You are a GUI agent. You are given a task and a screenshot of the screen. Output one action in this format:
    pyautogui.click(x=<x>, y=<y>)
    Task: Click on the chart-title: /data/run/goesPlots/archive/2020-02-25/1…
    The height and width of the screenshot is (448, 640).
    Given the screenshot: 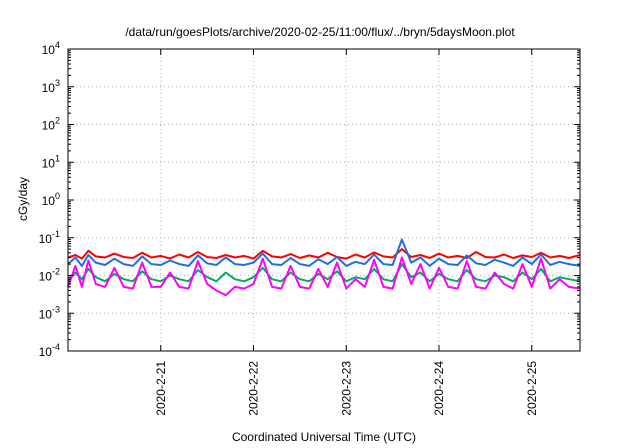 What is the action you would take?
    pyautogui.click(x=320, y=32)
    